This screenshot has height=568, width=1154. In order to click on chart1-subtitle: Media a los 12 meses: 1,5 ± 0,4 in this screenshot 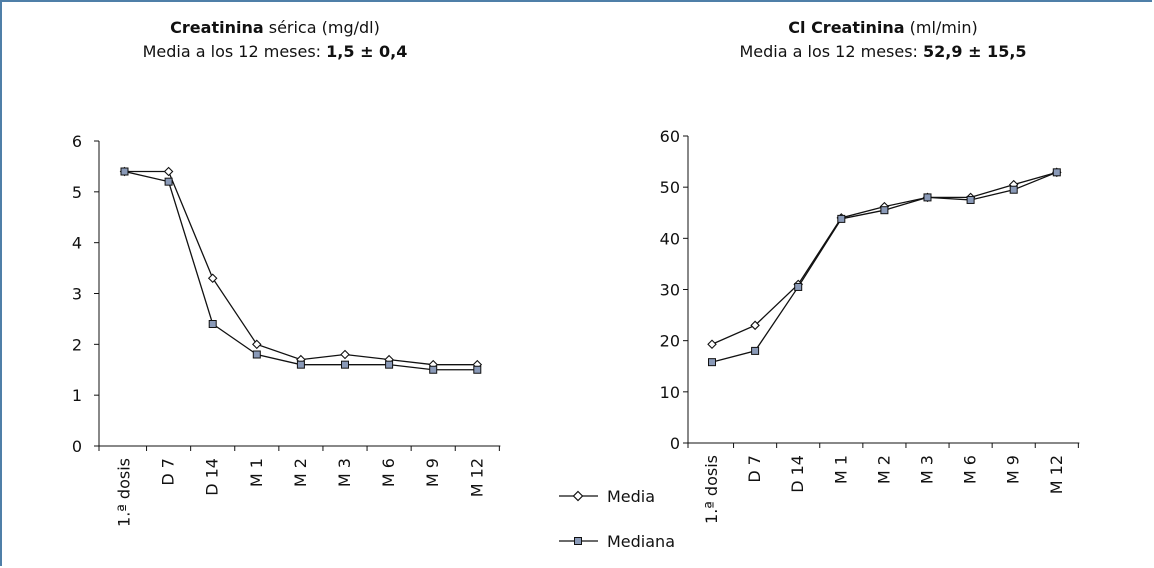, I will do `click(275, 51)`.